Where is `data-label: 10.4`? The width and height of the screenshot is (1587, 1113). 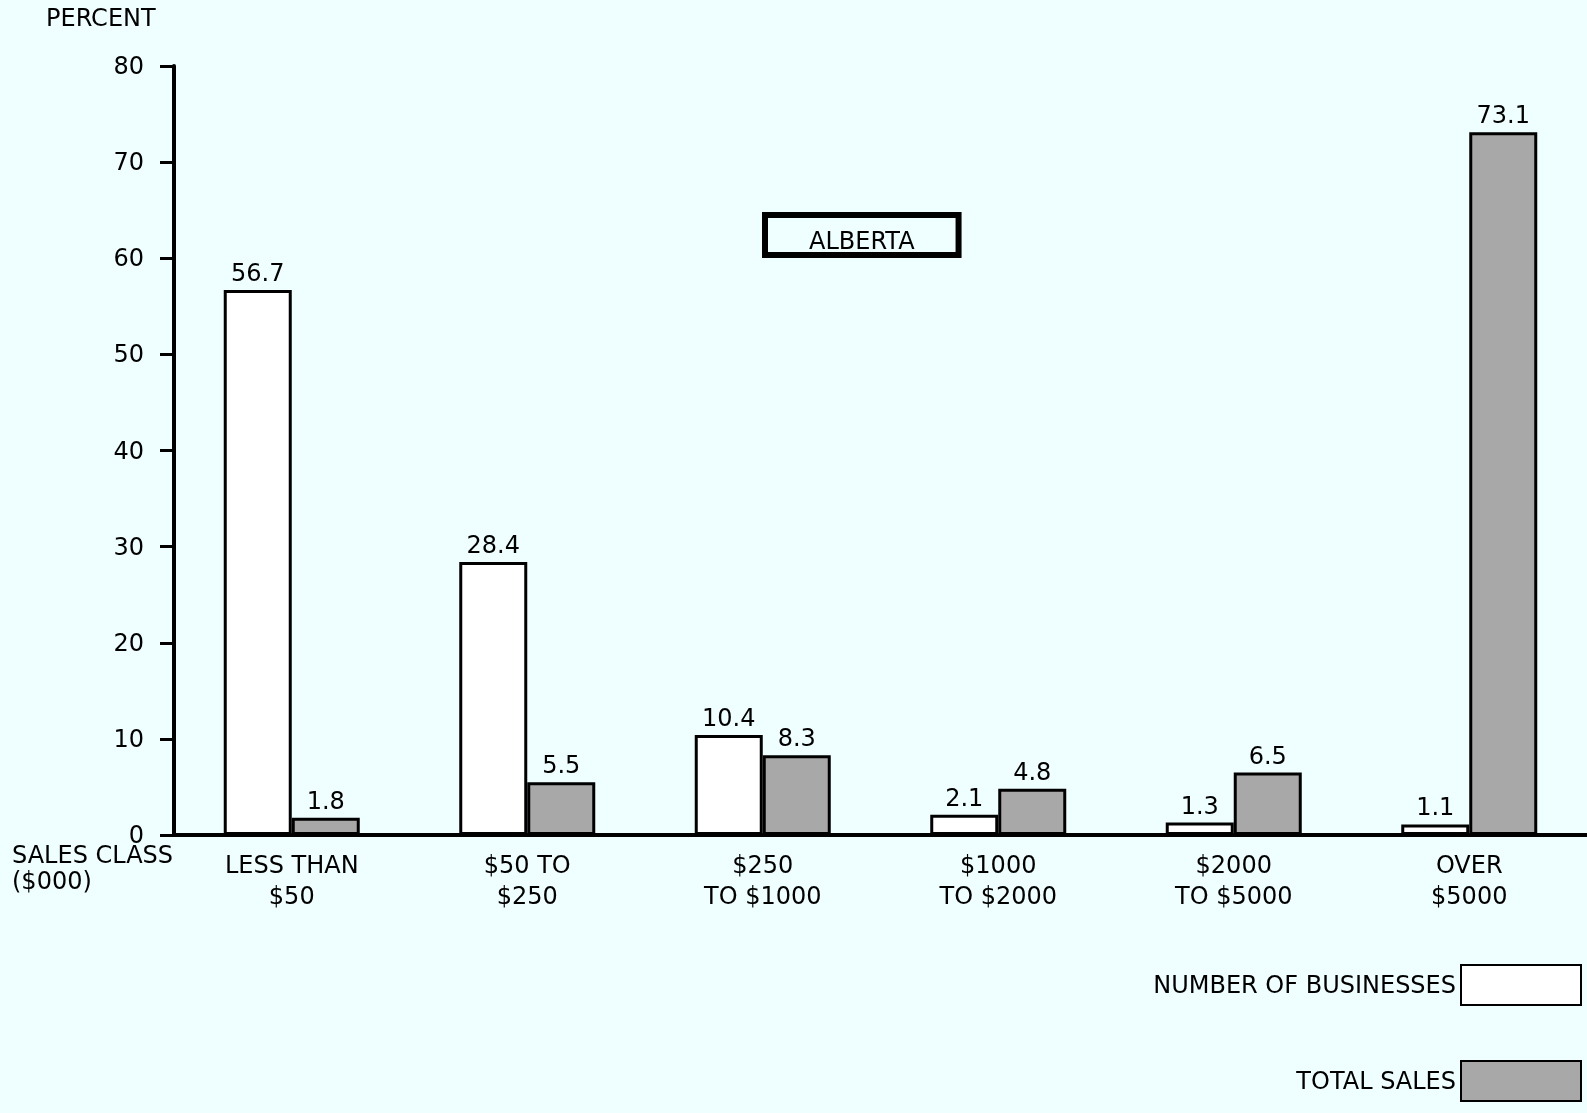
data-label: 10.4 is located at coordinates (729, 718).